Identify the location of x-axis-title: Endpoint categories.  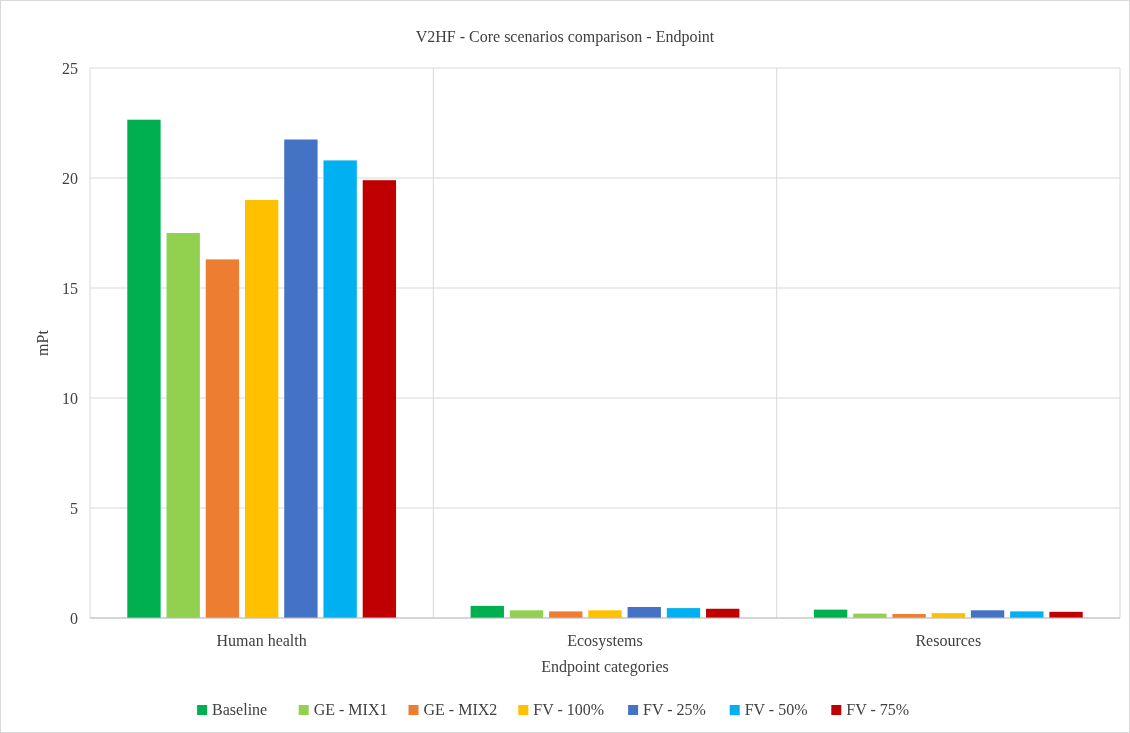
(605, 667).